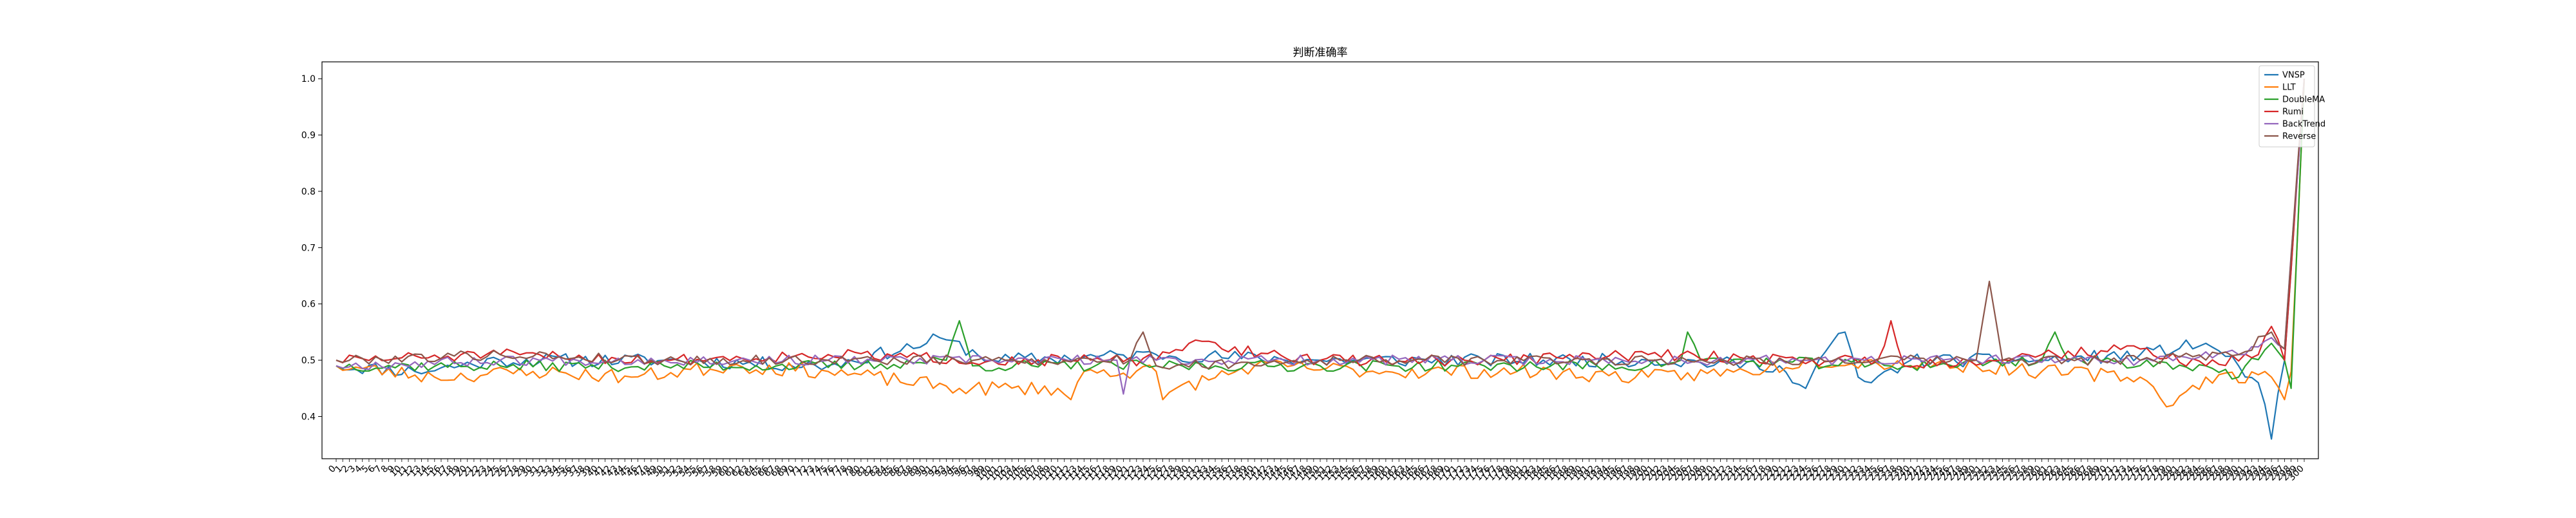  What do you see at coordinates (309, 248) in the screenshot?
I see `y-tick-label: 0.7` at bounding box center [309, 248].